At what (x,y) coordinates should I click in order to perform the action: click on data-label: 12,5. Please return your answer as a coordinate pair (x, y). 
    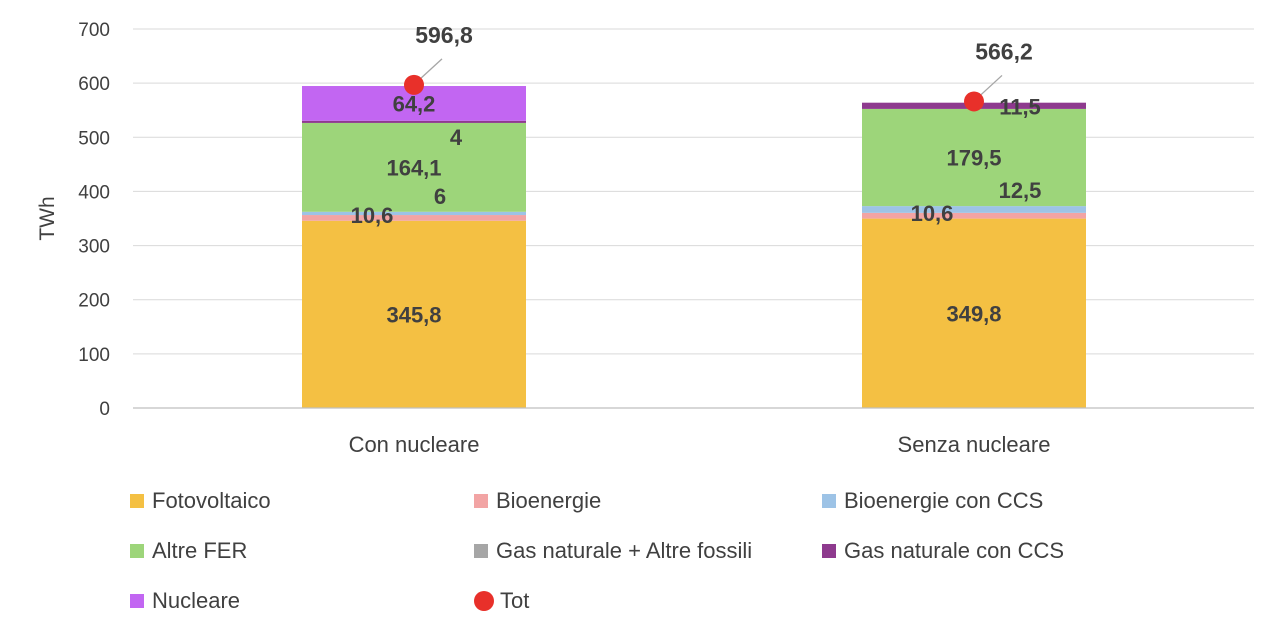
    Looking at the image, I should click on (1020, 190).